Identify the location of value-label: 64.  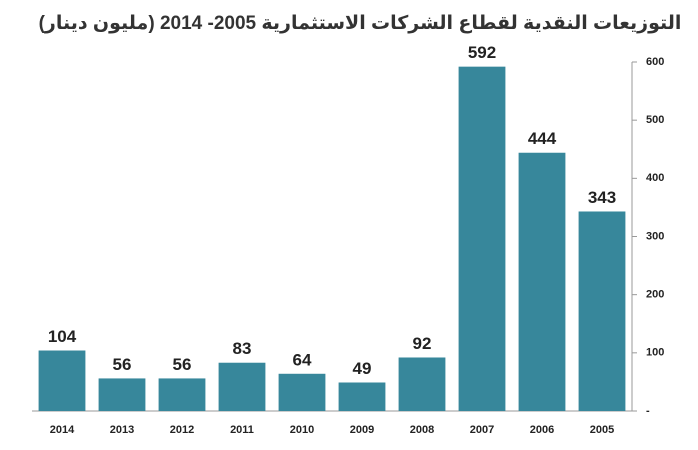
(302, 359).